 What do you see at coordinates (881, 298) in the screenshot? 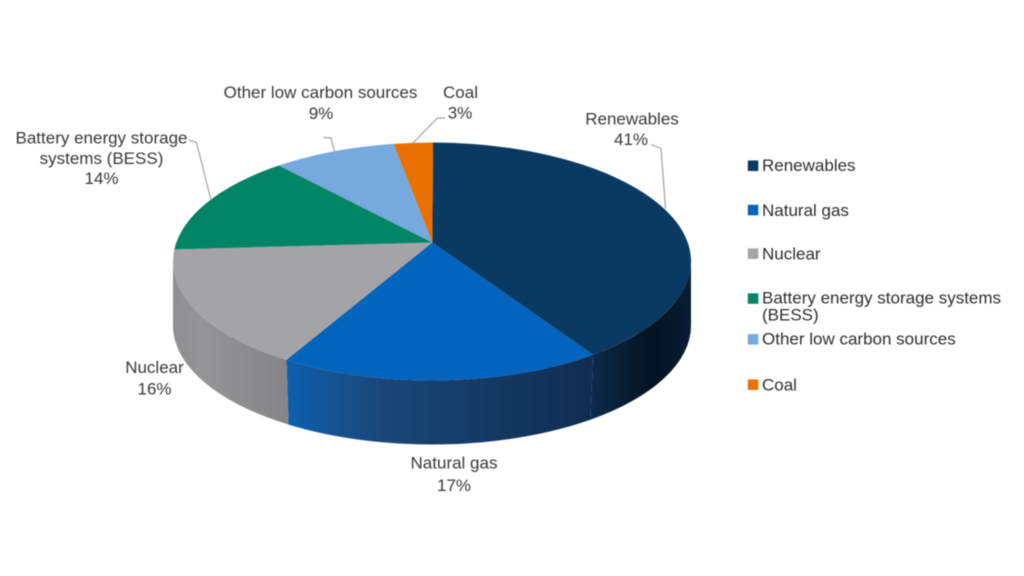
I see `svg-text: Battery energy storage systems` at bounding box center [881, 298].